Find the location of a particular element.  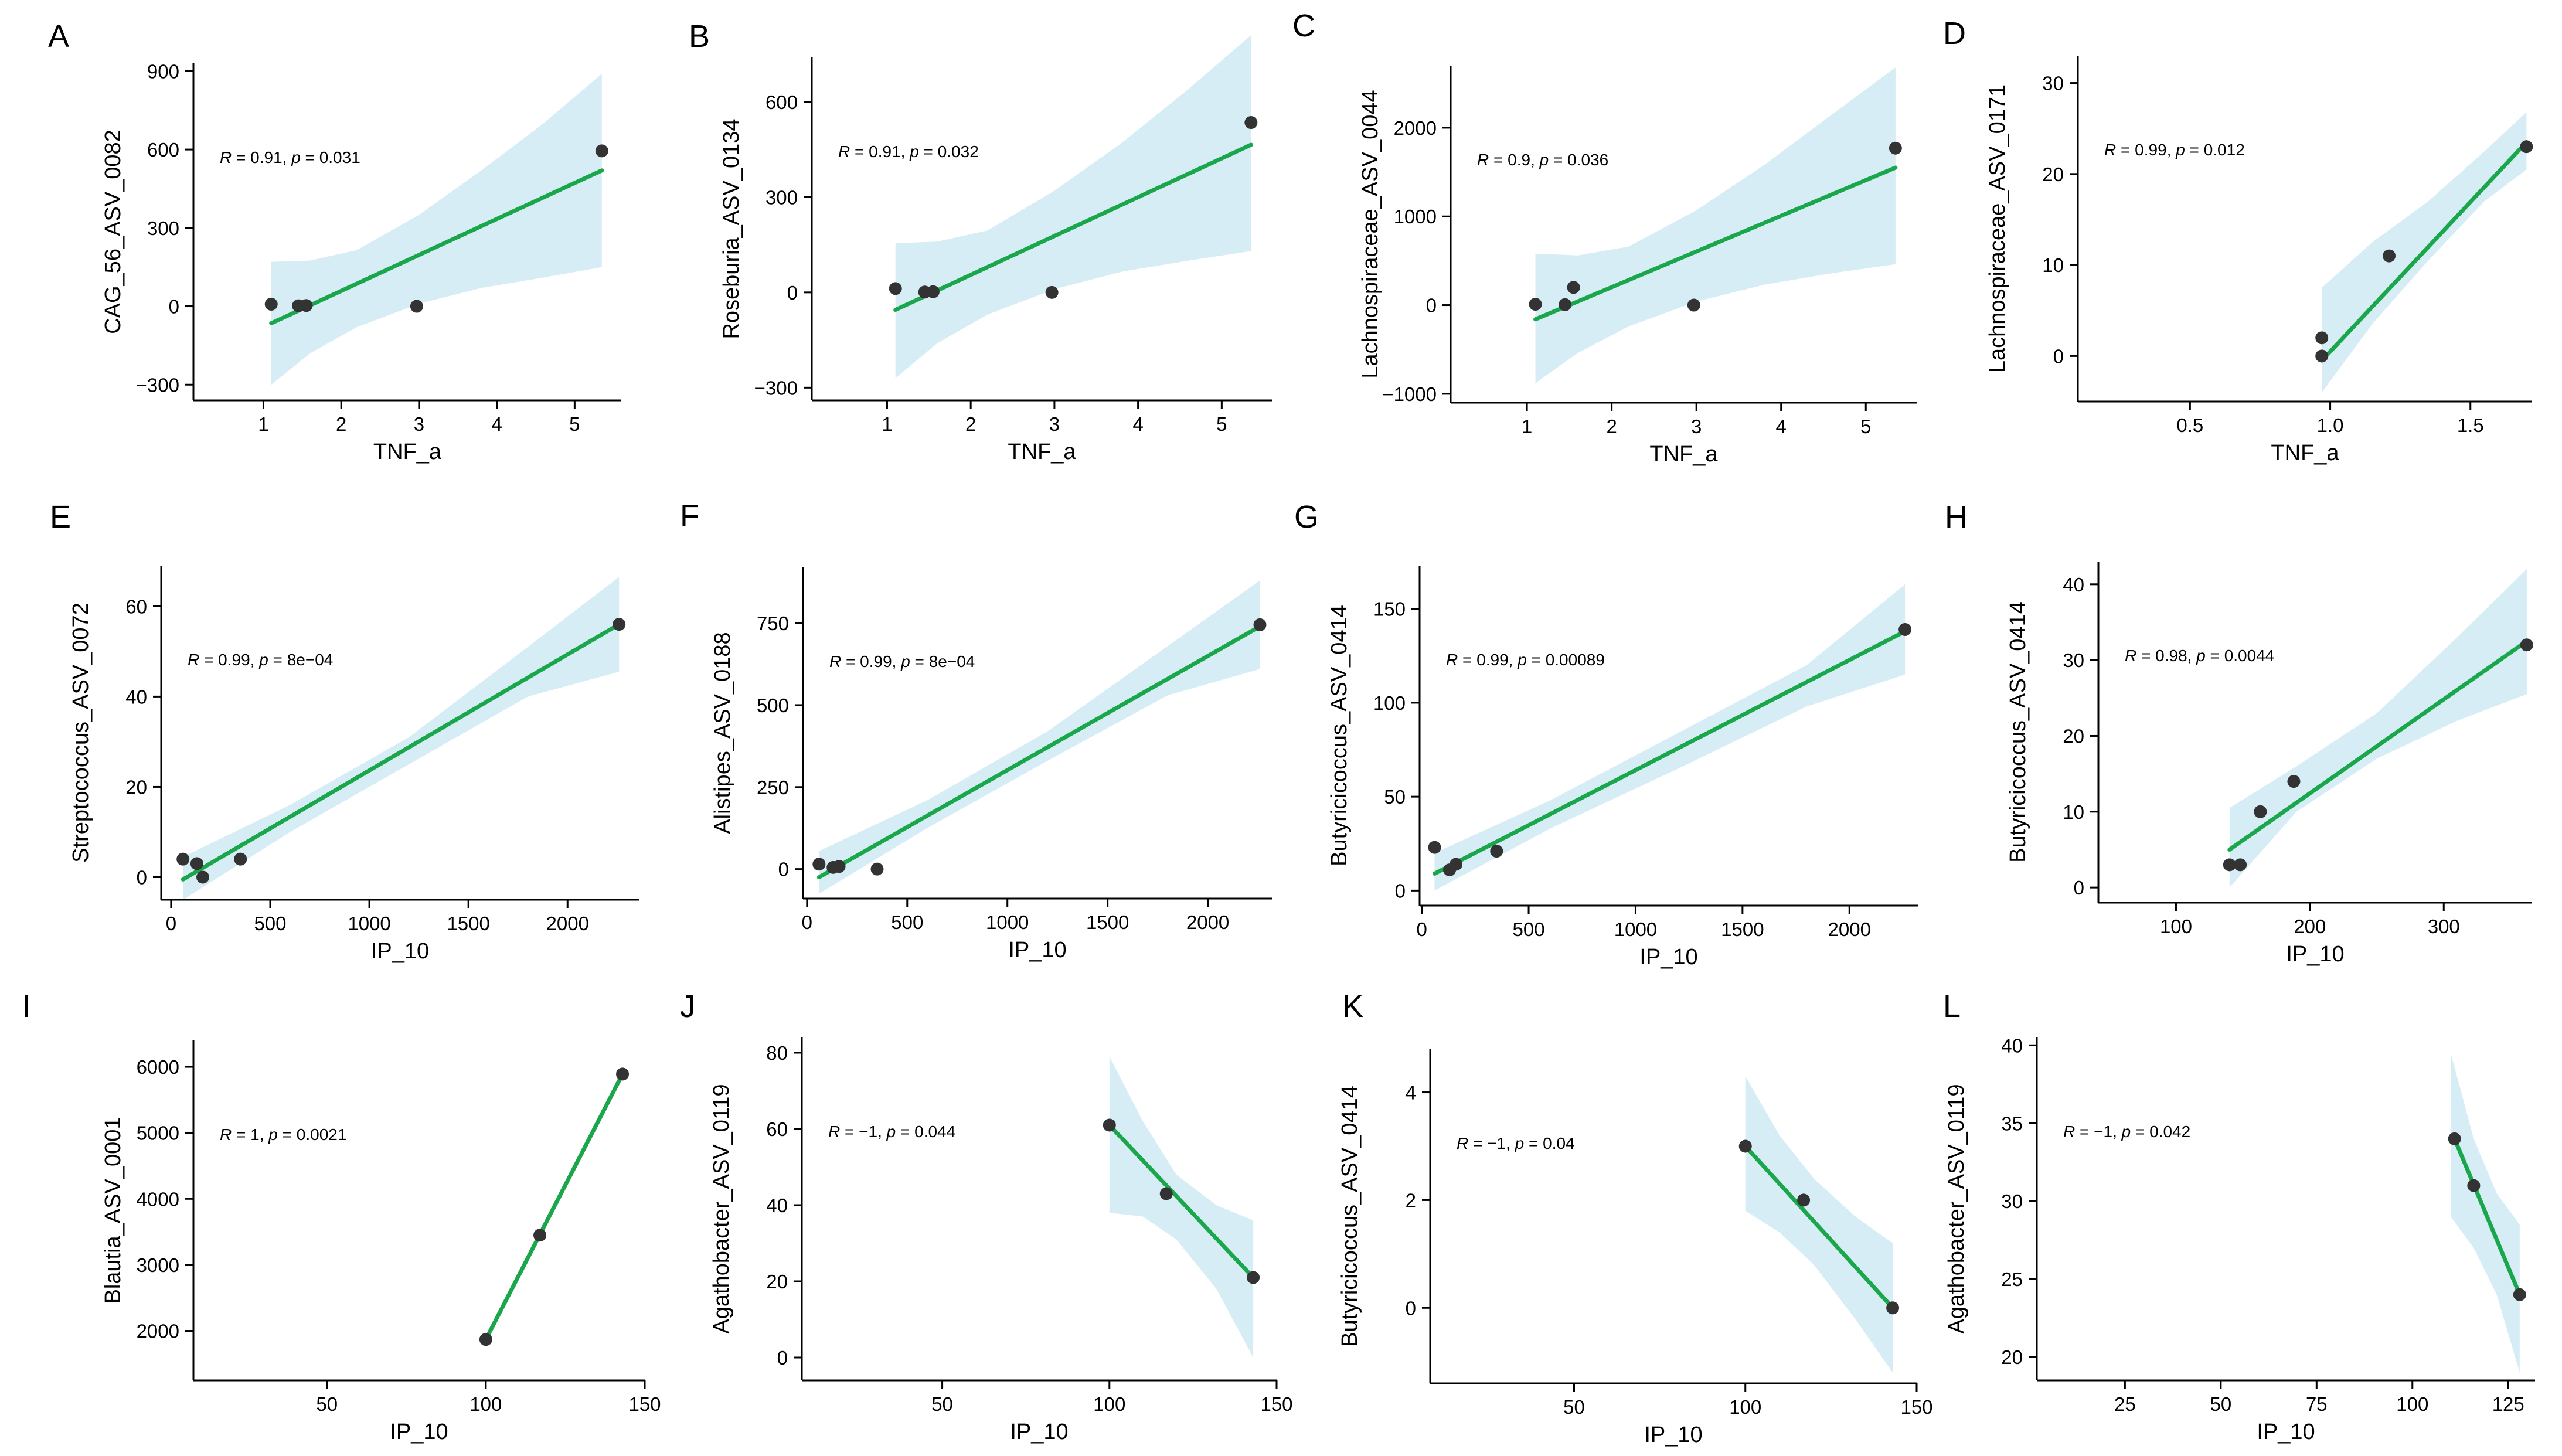

x-tick-label-c: 1 is located at coordinates (1527, 426).